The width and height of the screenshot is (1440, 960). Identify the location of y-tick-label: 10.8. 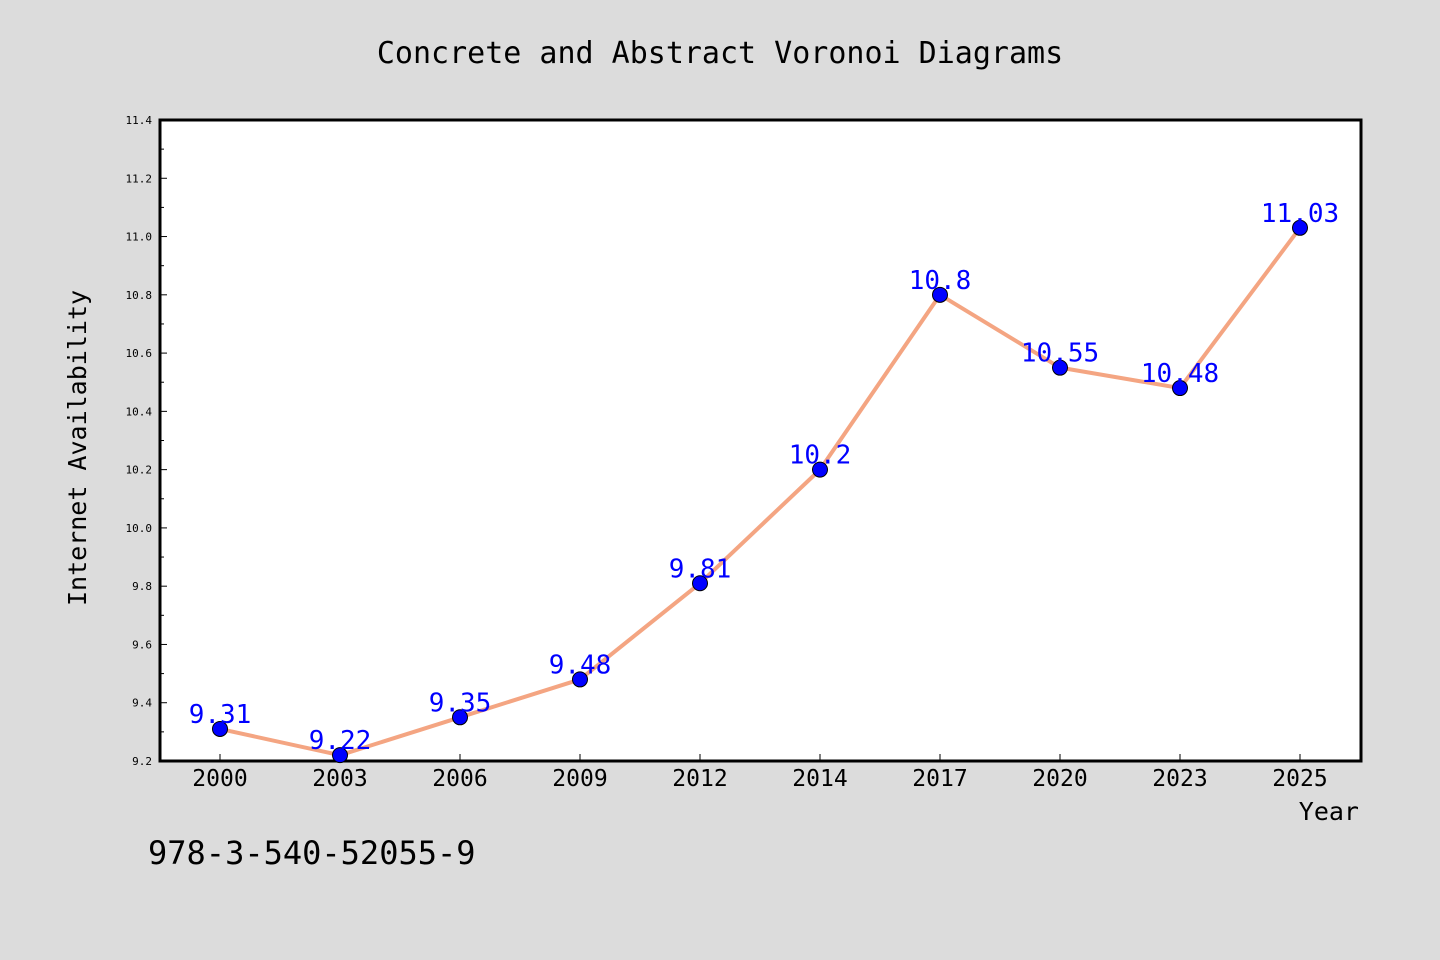
(139, 295).